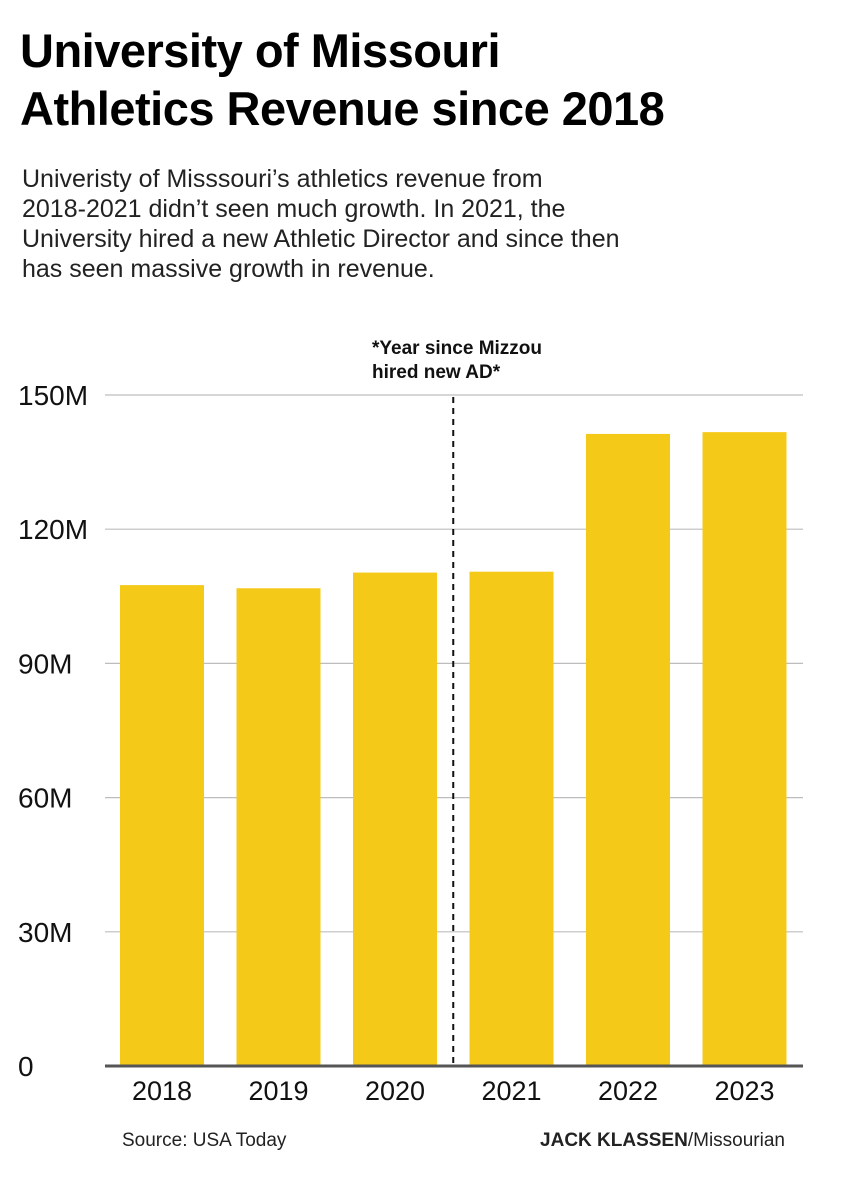 This screenshot has height=1199, width=857. I want to click on y-tick-label: 150M, so click(53, 395).